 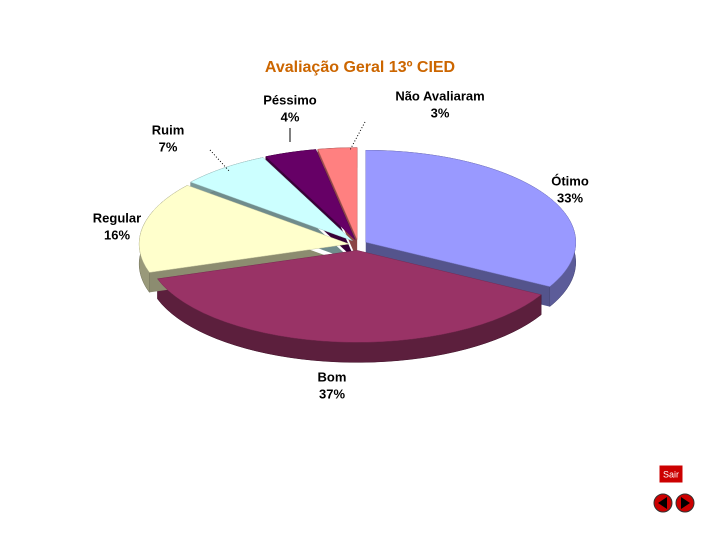 I want to click on category-label: Não Avaliaram, so click(x=439, y=95).